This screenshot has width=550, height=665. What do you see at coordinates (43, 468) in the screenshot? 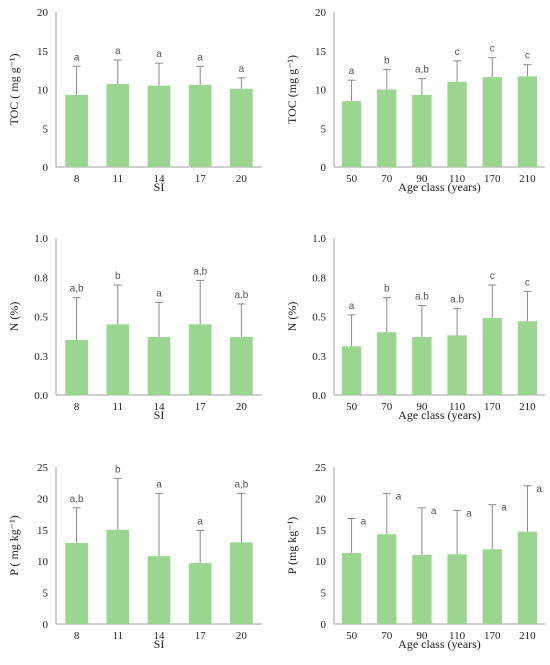
I see `y-tick-label: 25` at bounding box center [43, 468].